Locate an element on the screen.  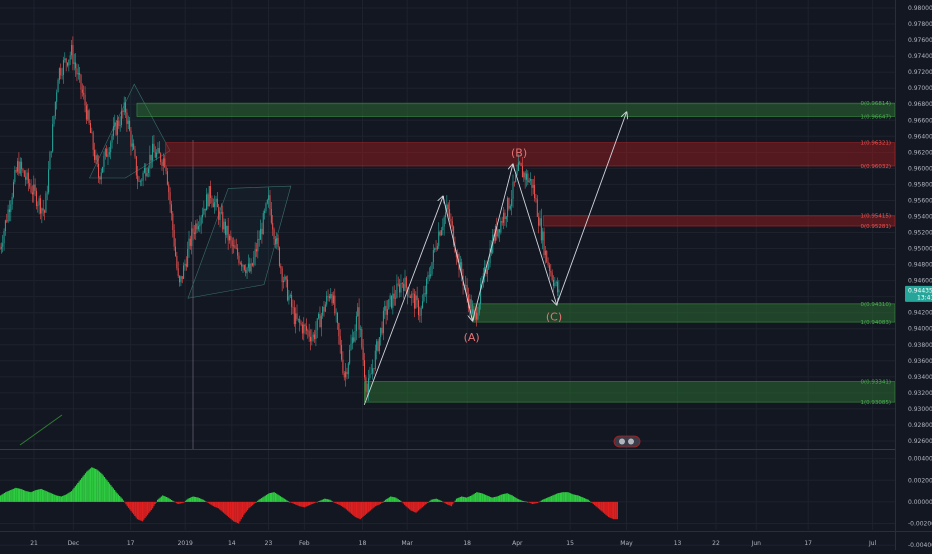
time-tick-label: Jun is located at coordinates (756, 543).